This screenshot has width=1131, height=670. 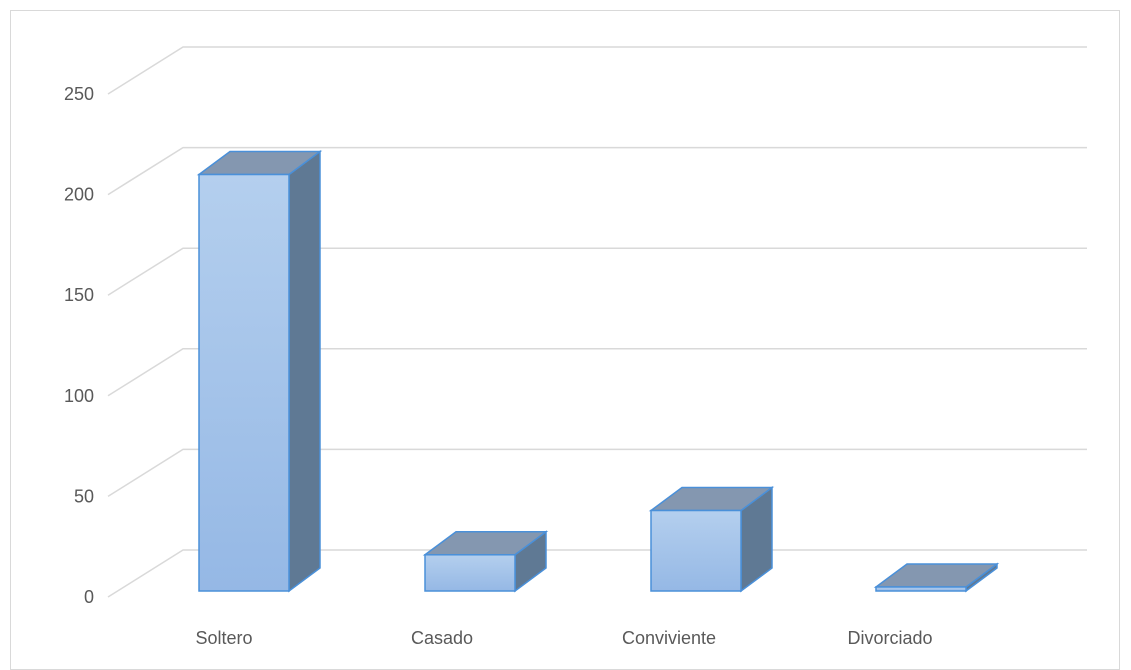 I want to click on y-tick-label: 50, so click(x=84, y=496).